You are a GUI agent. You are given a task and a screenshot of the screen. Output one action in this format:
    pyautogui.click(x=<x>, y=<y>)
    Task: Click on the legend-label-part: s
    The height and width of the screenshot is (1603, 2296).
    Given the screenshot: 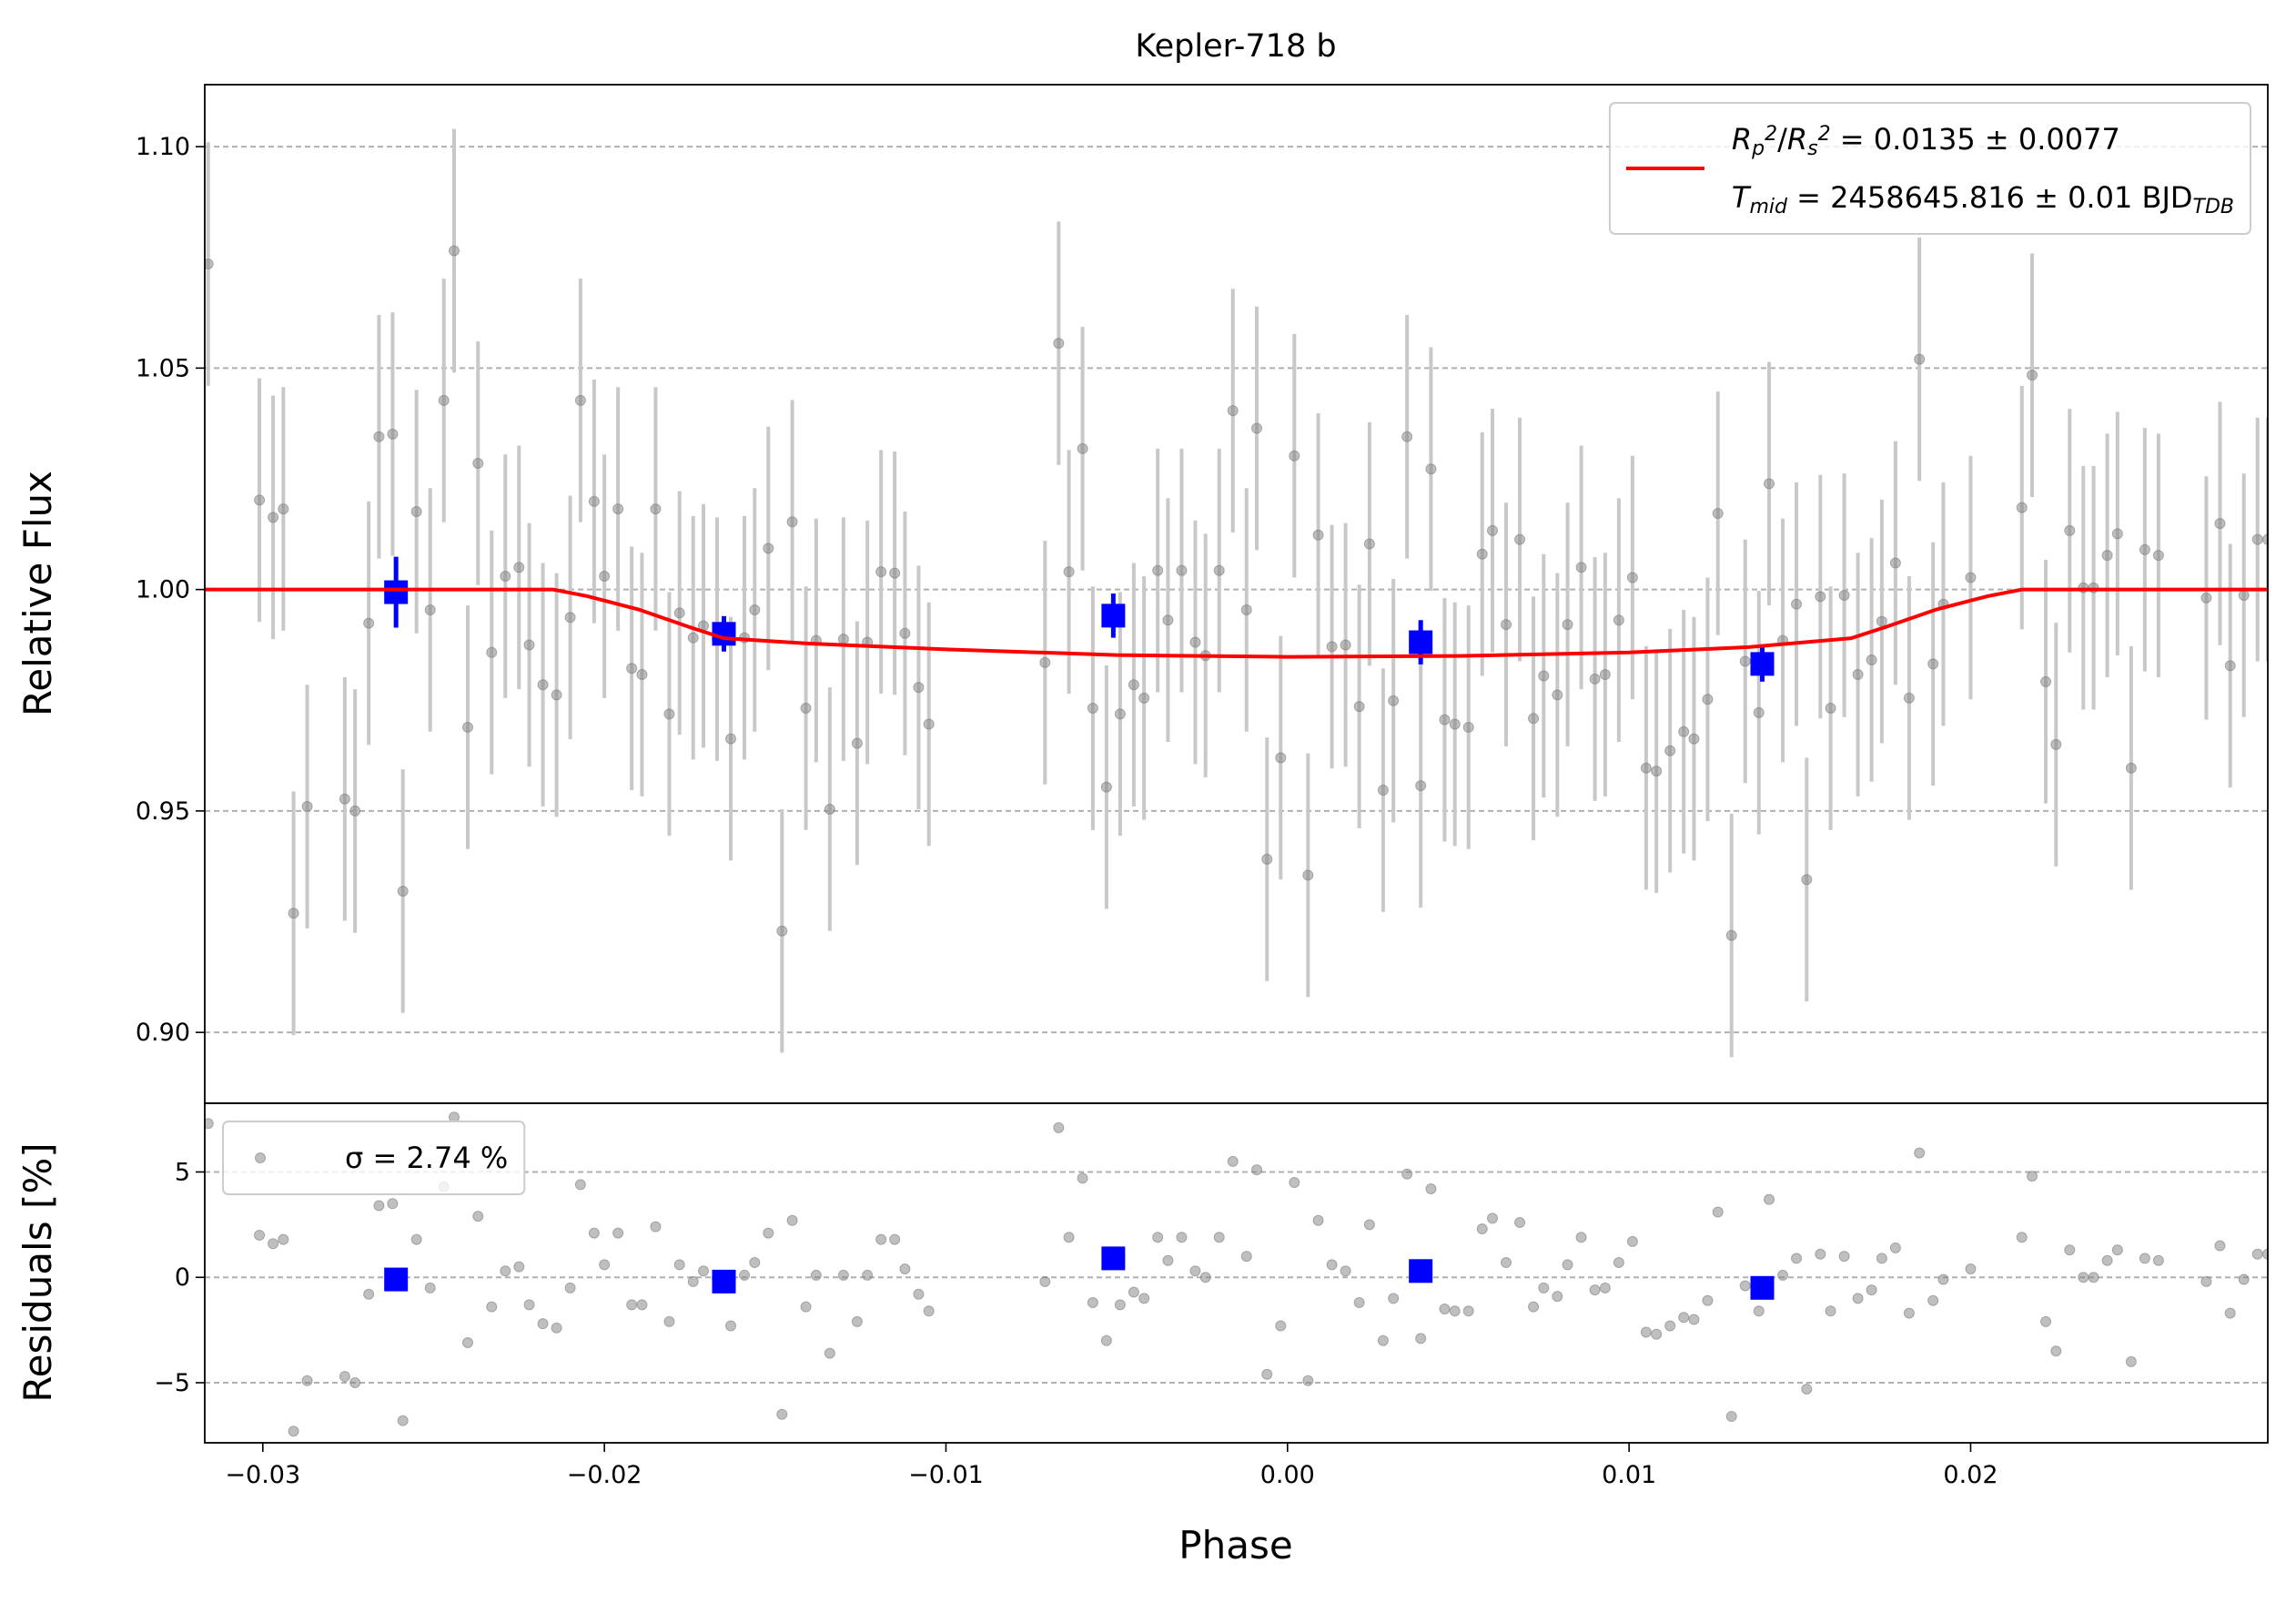 What is the action you would take?
    pyautogui.click(x=1812, y=148)
    